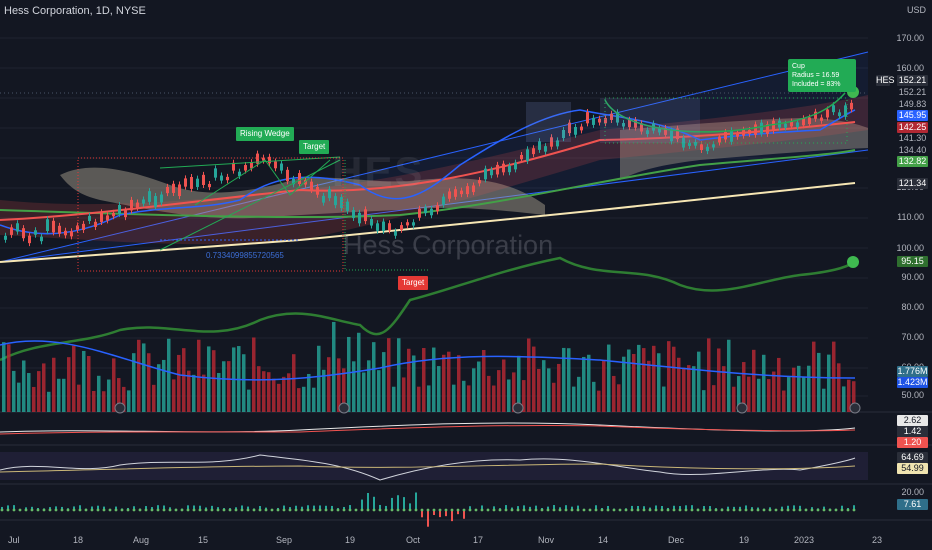 Image resolution: width=932 pixels, height=550 pixels. Describe the element at coordinates (816, 75) in the screenshot. I see `cup-radius: Radius = 16.59` at that location.